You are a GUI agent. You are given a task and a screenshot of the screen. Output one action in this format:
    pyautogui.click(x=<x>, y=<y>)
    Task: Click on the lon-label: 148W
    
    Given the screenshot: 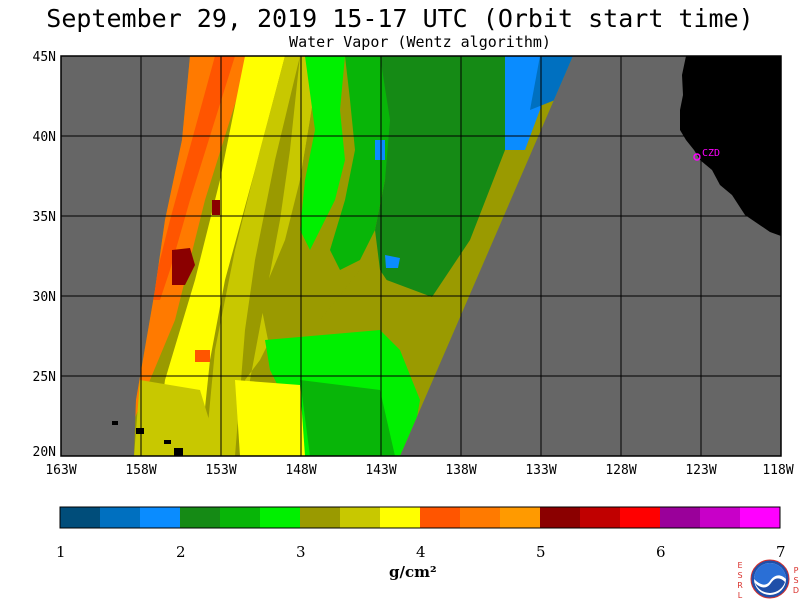 What is the action you would take?
    pyautogui.click(x=300, y=470)
    